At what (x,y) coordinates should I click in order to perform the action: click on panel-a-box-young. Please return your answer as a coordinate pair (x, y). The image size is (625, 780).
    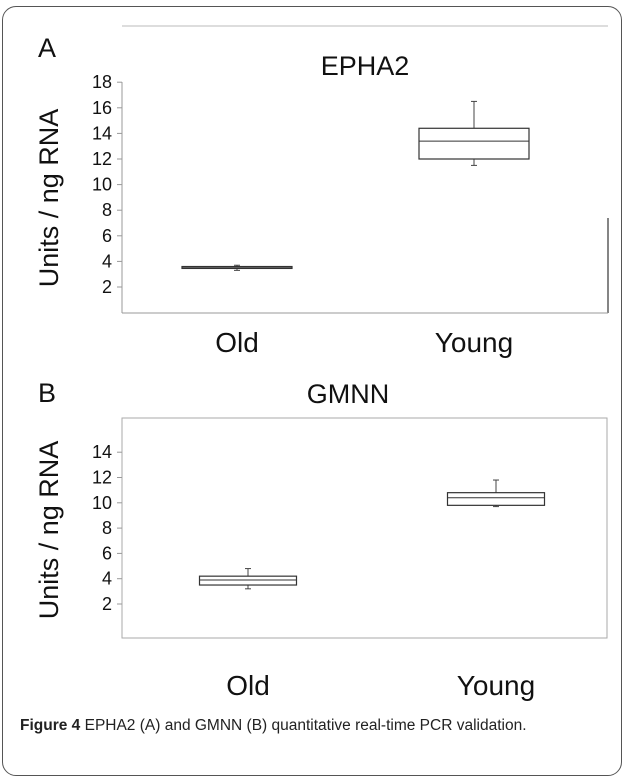
    Looking at the image, I should click on (474, 133).